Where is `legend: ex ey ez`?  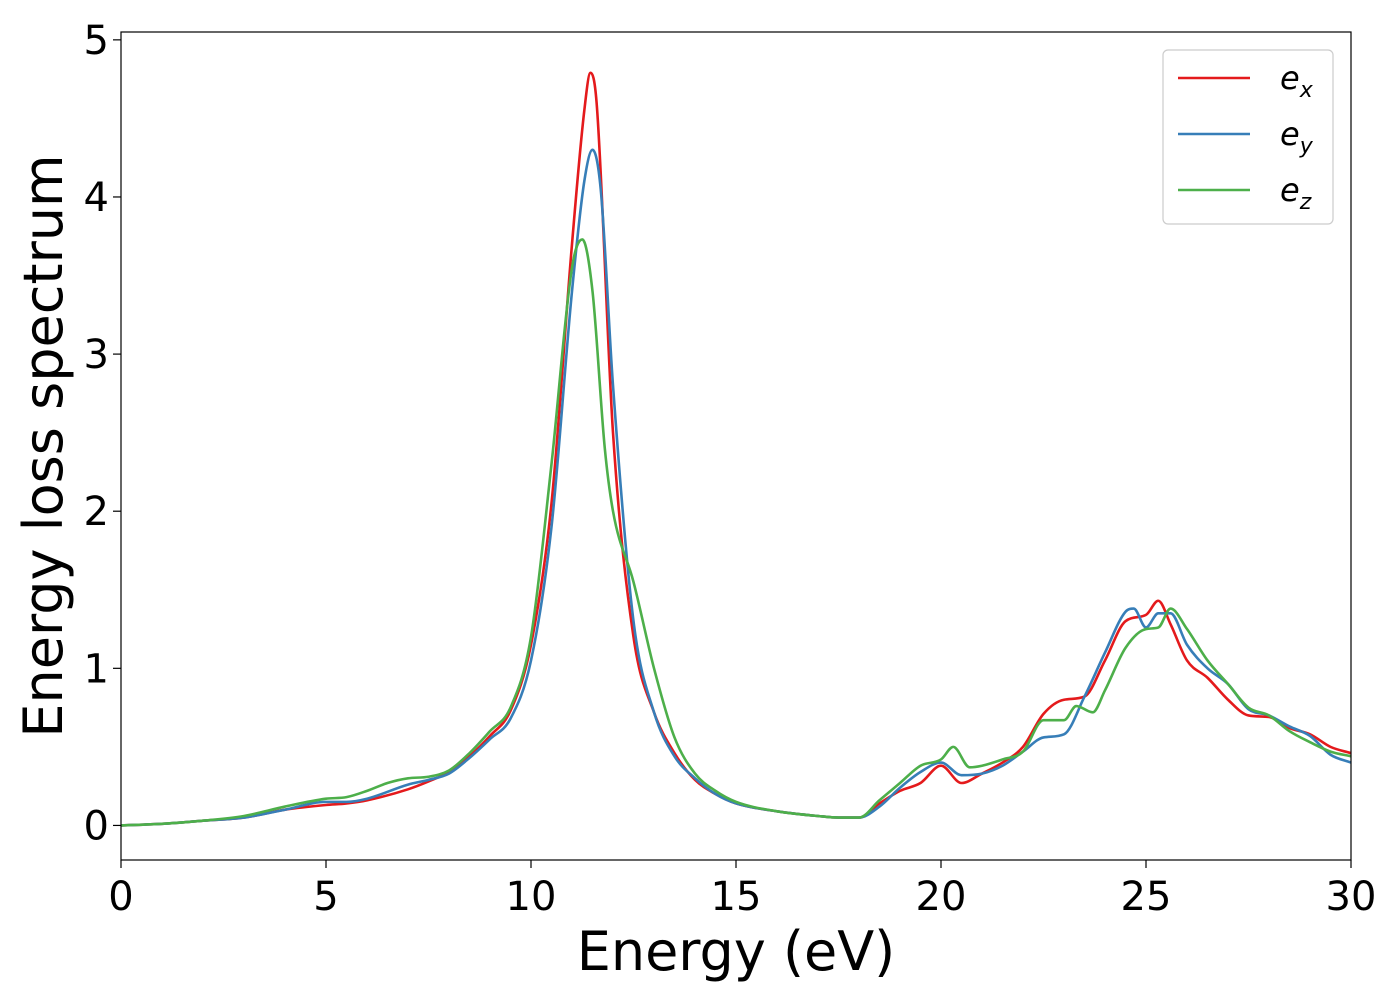 legend: ex ey ez is located at coordinates (1248, 137).